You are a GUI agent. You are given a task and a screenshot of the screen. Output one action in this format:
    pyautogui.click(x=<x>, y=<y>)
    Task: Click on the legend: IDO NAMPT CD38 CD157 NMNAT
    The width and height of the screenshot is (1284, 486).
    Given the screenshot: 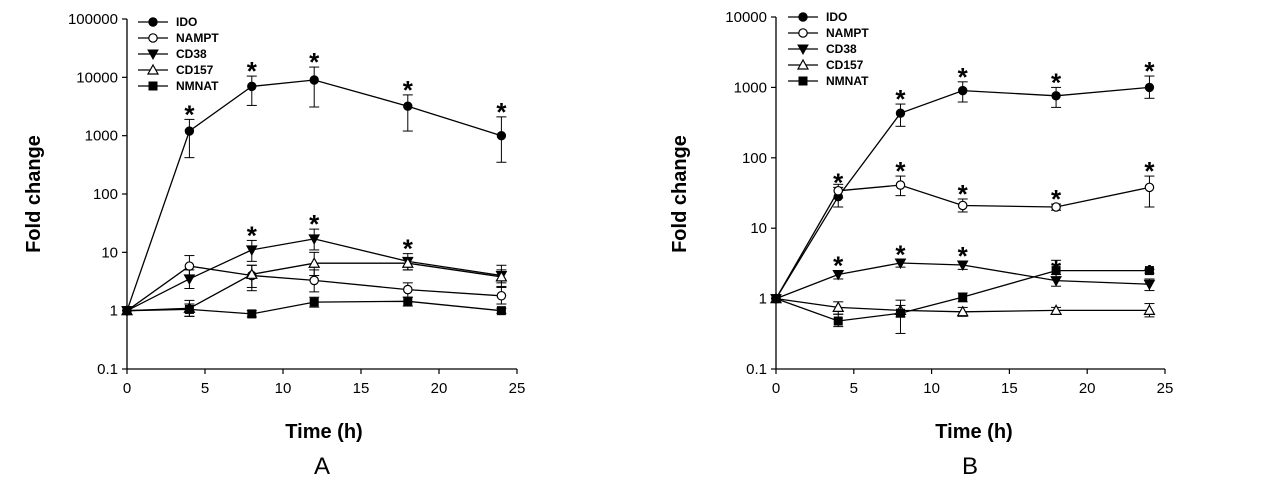 What is the action you would take?
    pyautogui.click(x=178, y=54)
    